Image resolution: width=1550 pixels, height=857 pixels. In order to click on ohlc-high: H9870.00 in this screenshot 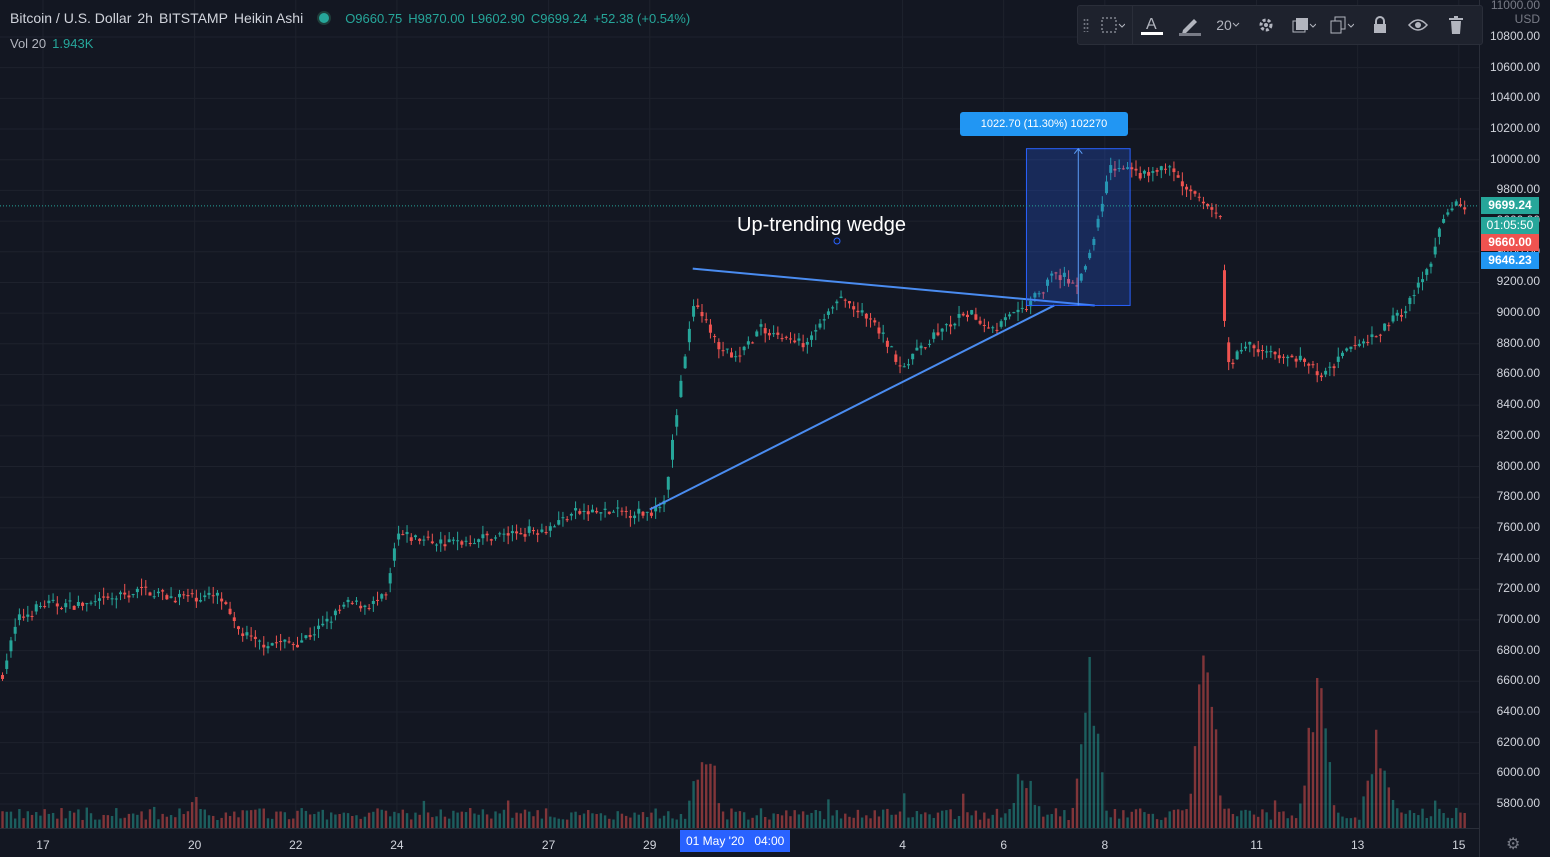, I will do `click(436, 18)`.